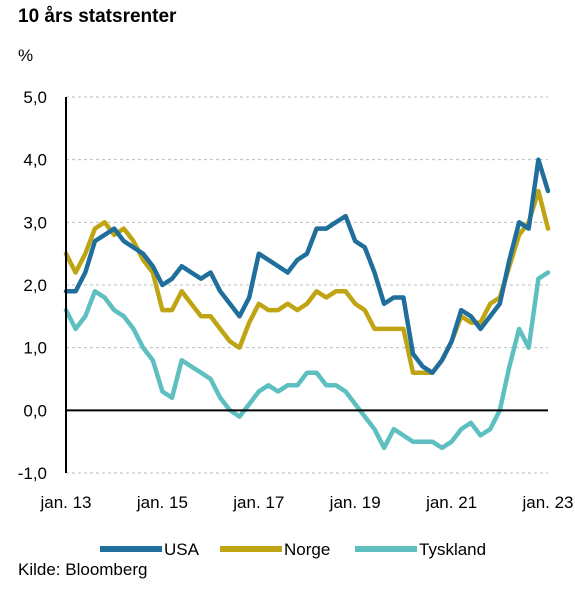  I want to click on legend: USA Norge Tyskland, so click(293, 549).